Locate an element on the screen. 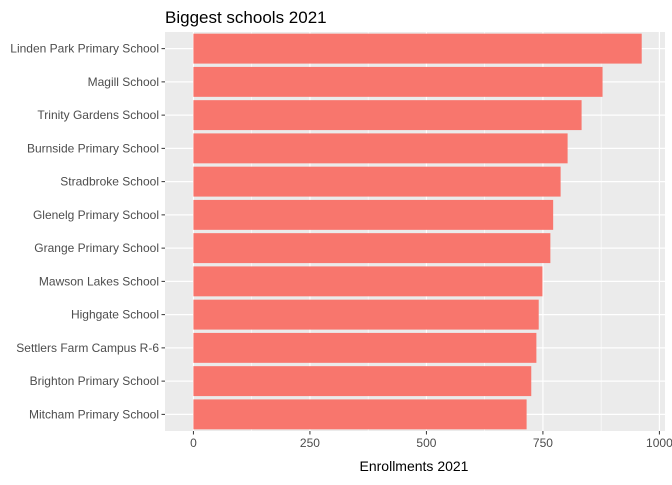 This screenshot has width=672, height=485. y-tick-label: Glenelg Primary School is located at coordinates (96, 215).